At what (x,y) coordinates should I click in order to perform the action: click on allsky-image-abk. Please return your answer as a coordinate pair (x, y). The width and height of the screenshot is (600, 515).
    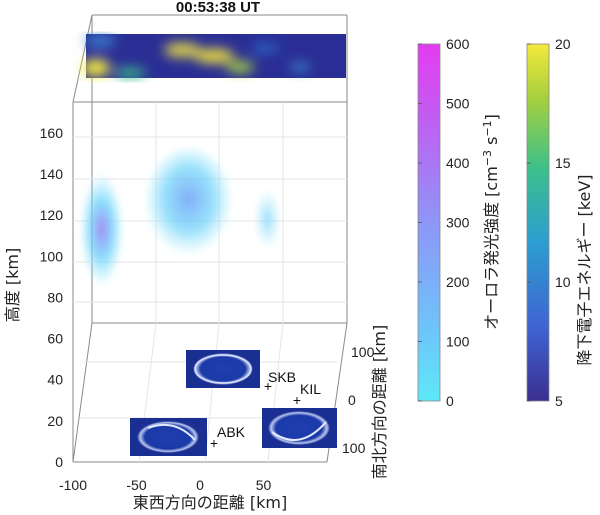
    Looking at the image, I should click on (168, 437).